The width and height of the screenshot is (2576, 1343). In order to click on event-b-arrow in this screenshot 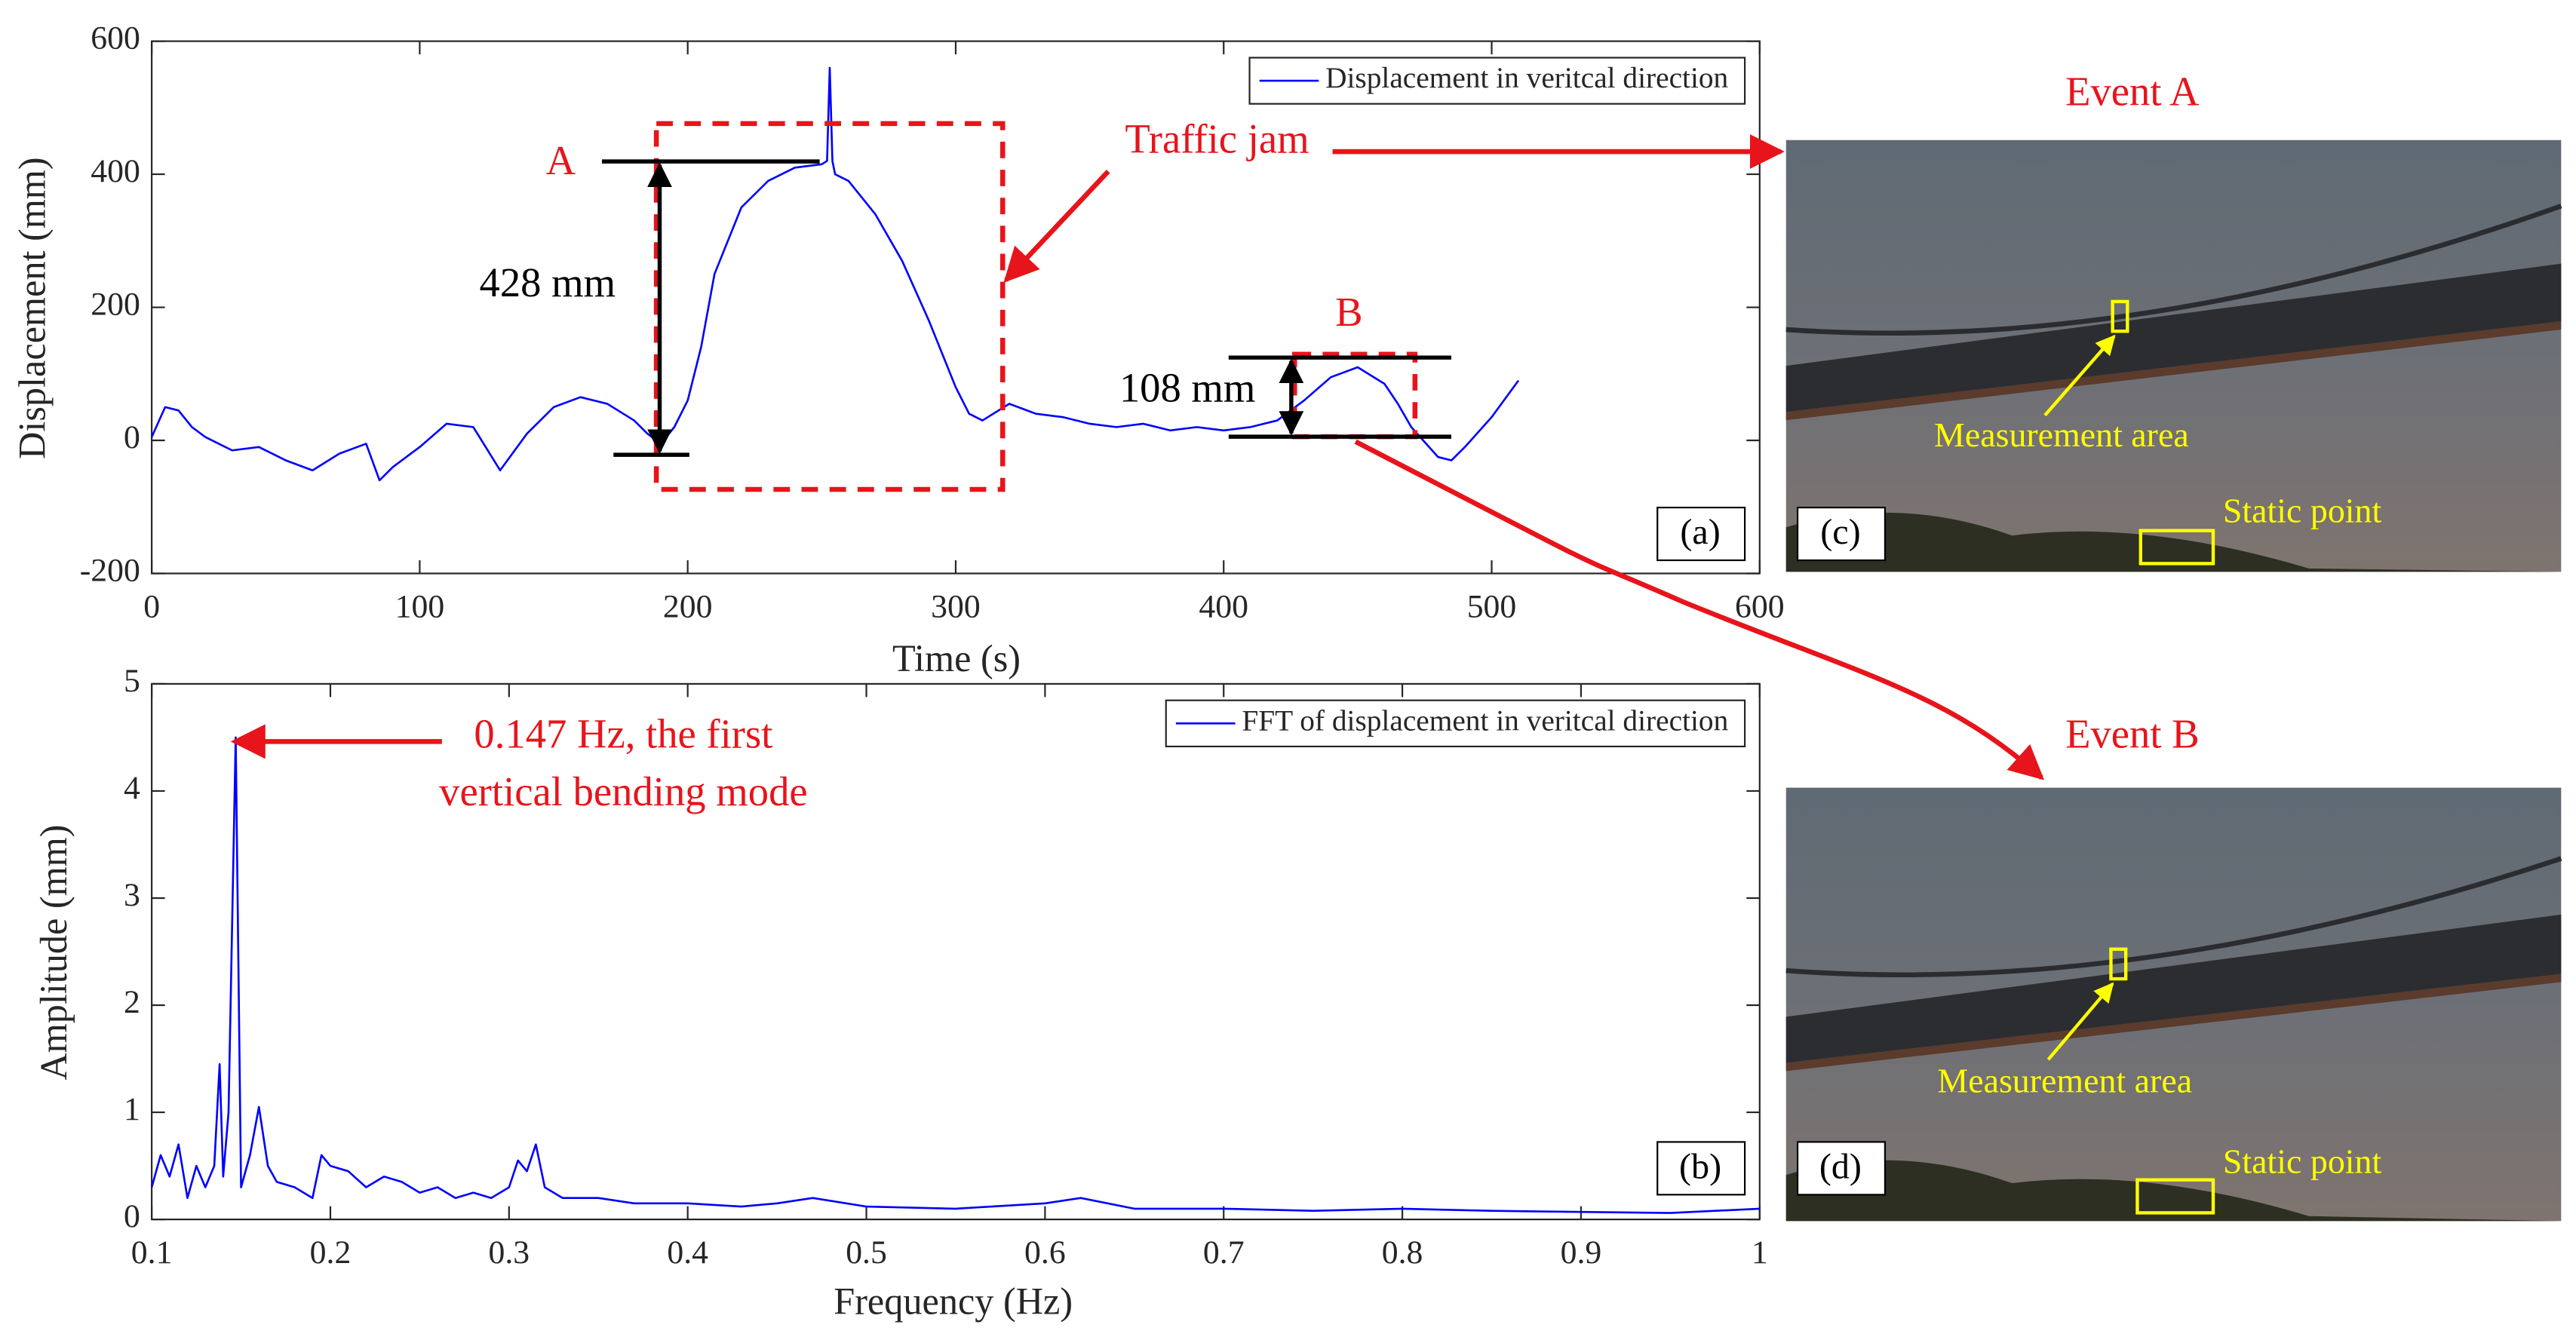, I will do `click(1699, 609)`.